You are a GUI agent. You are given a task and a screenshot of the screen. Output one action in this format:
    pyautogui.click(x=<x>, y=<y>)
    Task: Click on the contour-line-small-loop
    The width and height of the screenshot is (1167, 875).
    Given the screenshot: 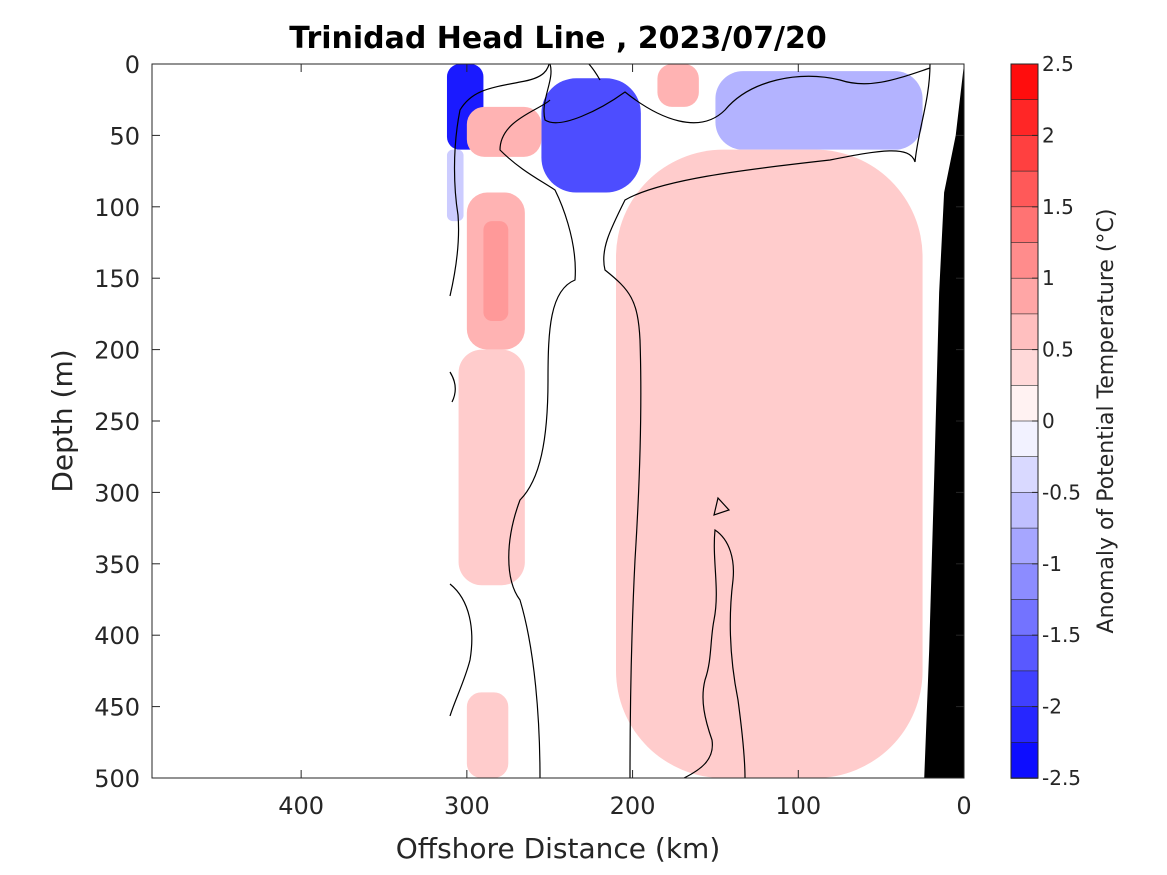 What is the action you would take?
    pyautogui.click(x=722, y=506)
    